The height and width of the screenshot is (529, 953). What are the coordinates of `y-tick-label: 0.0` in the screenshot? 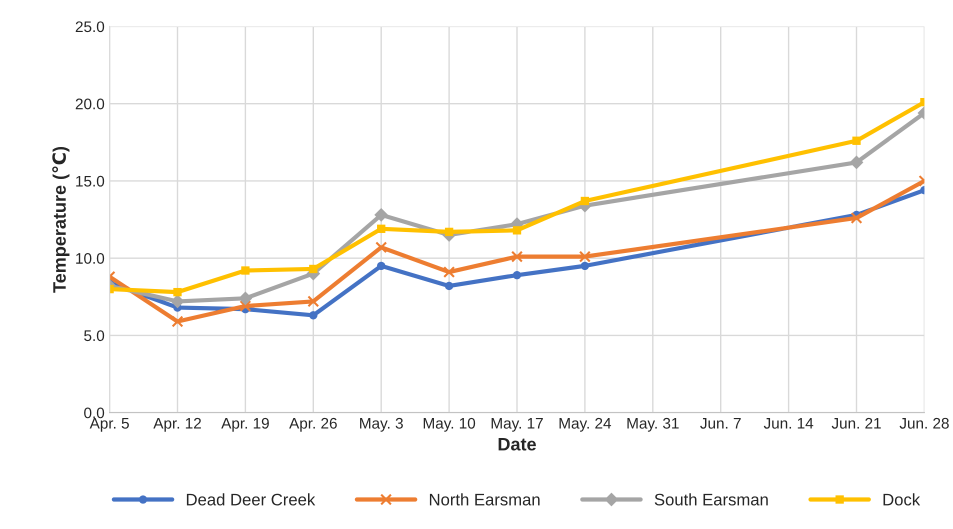 It's located at (94, 412).